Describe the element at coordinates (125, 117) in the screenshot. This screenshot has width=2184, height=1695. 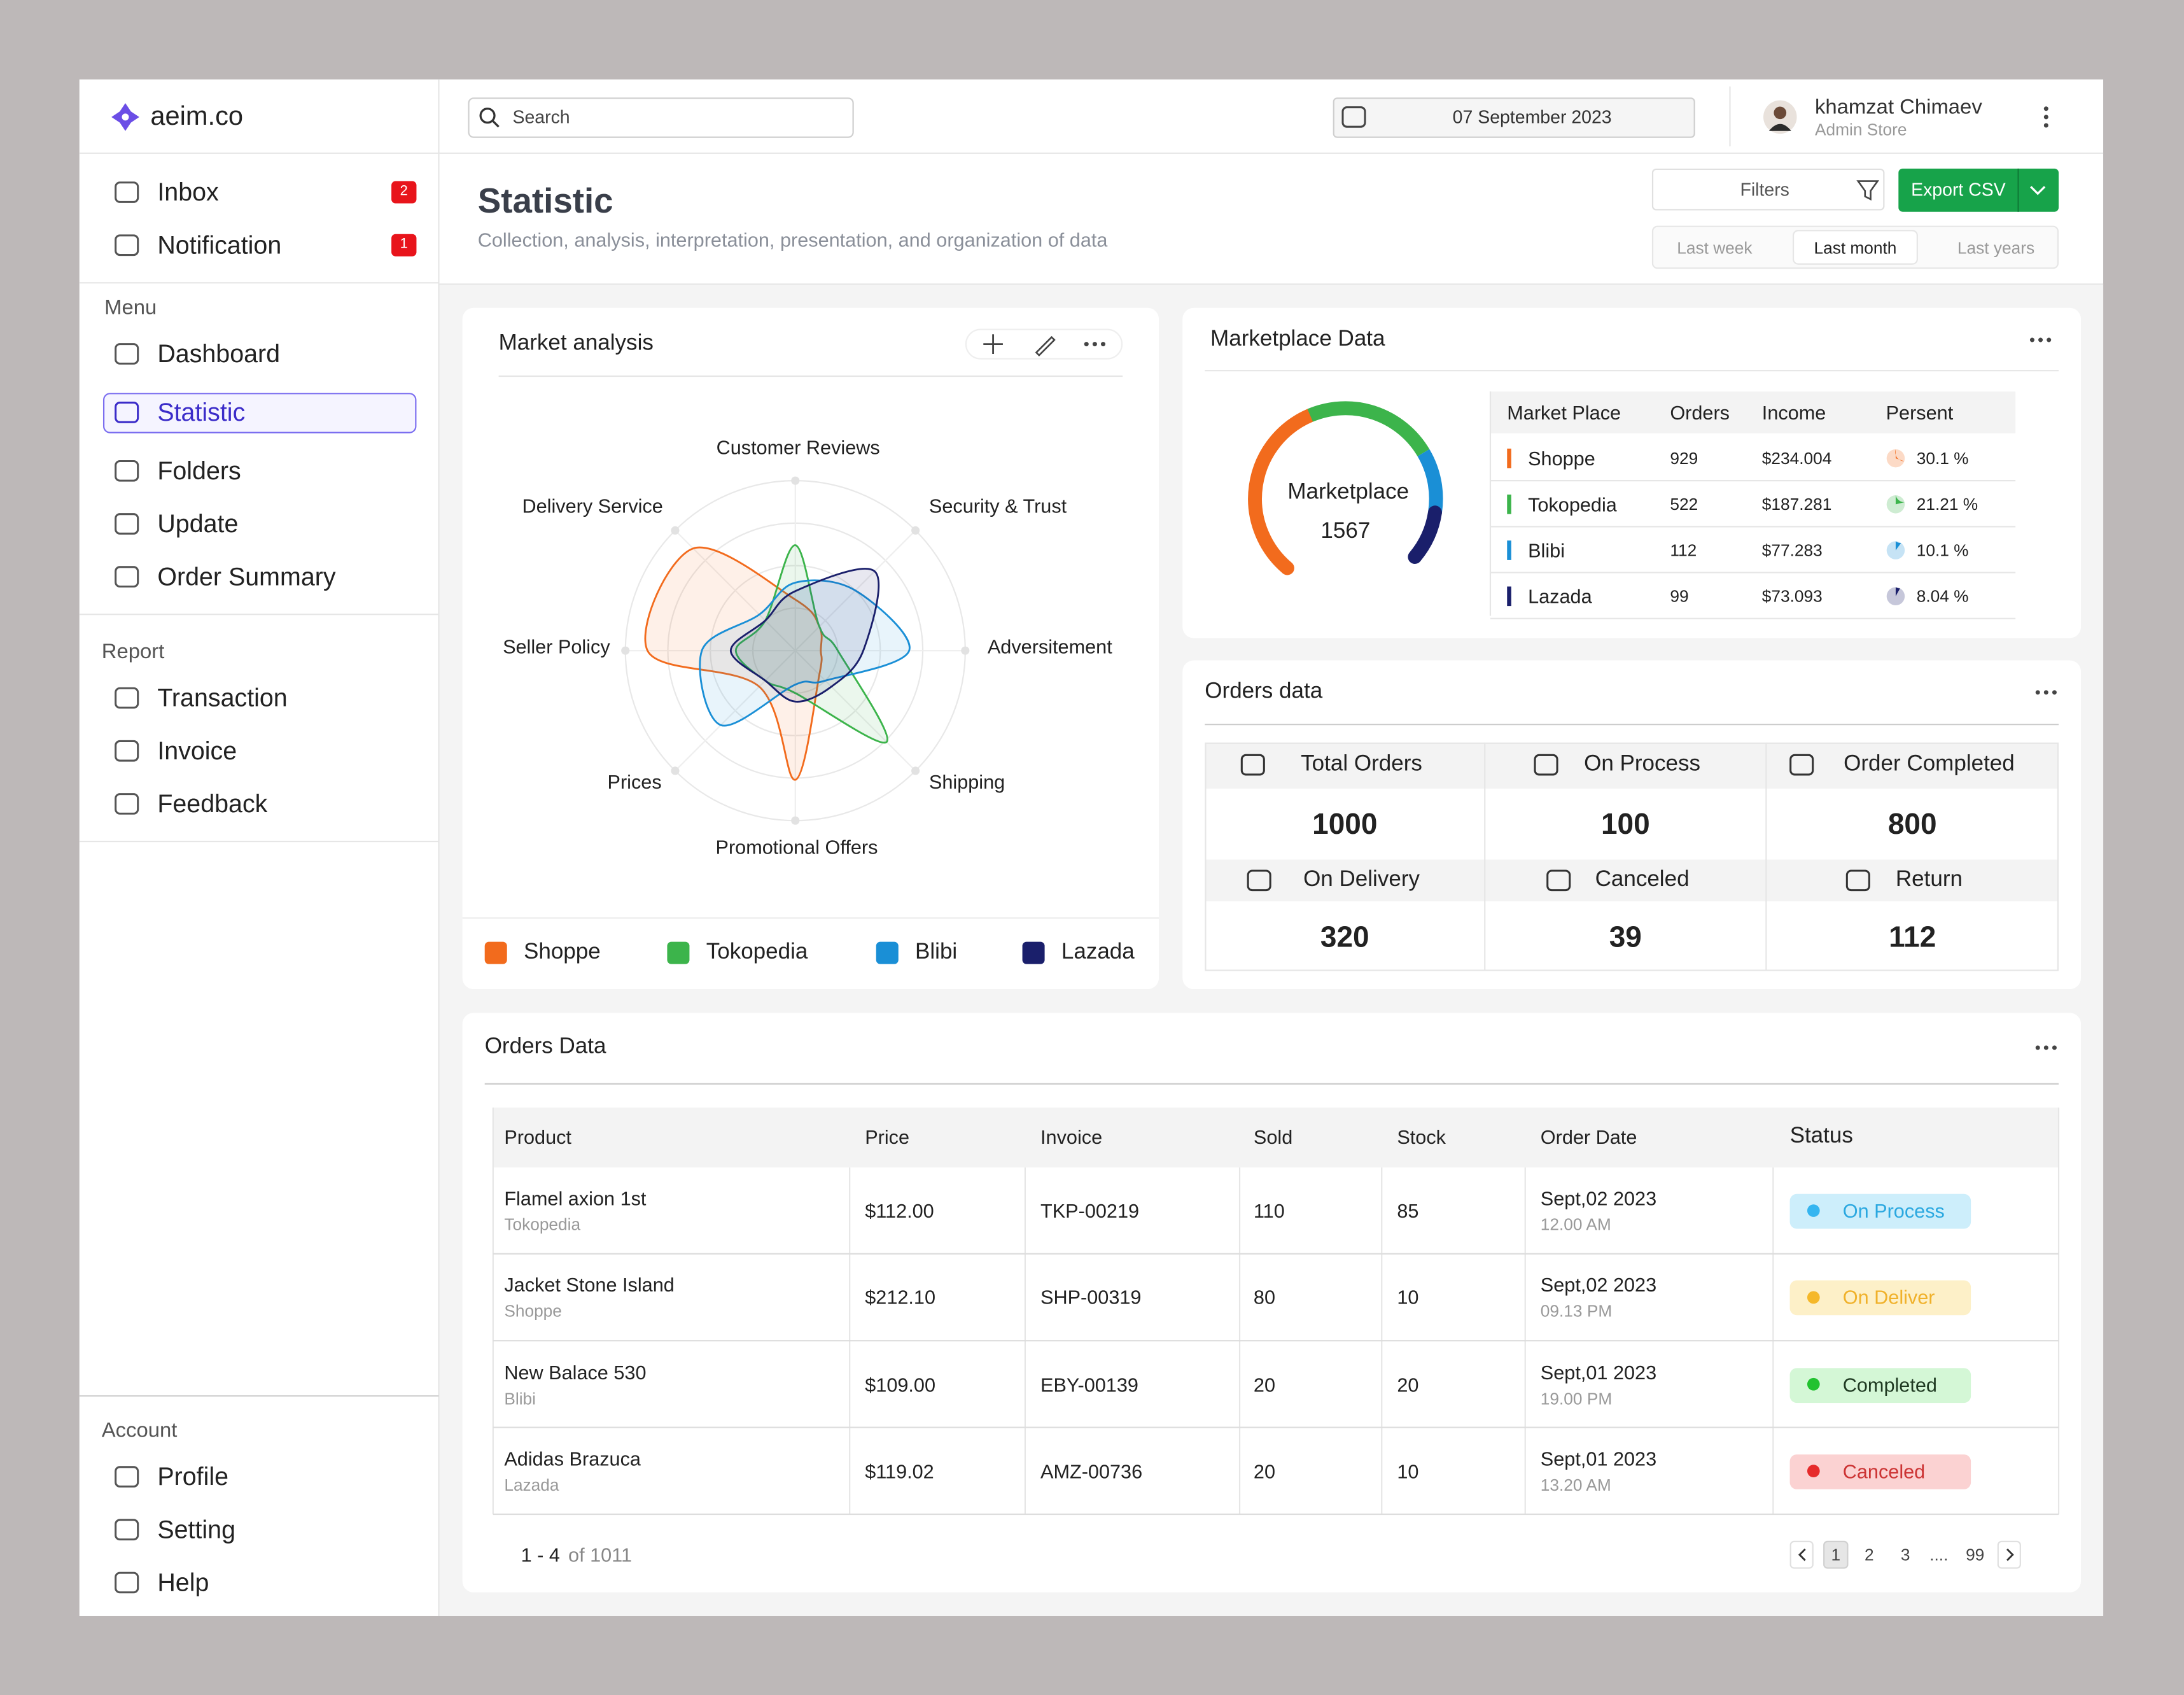
I see `logo-dot` at that location.